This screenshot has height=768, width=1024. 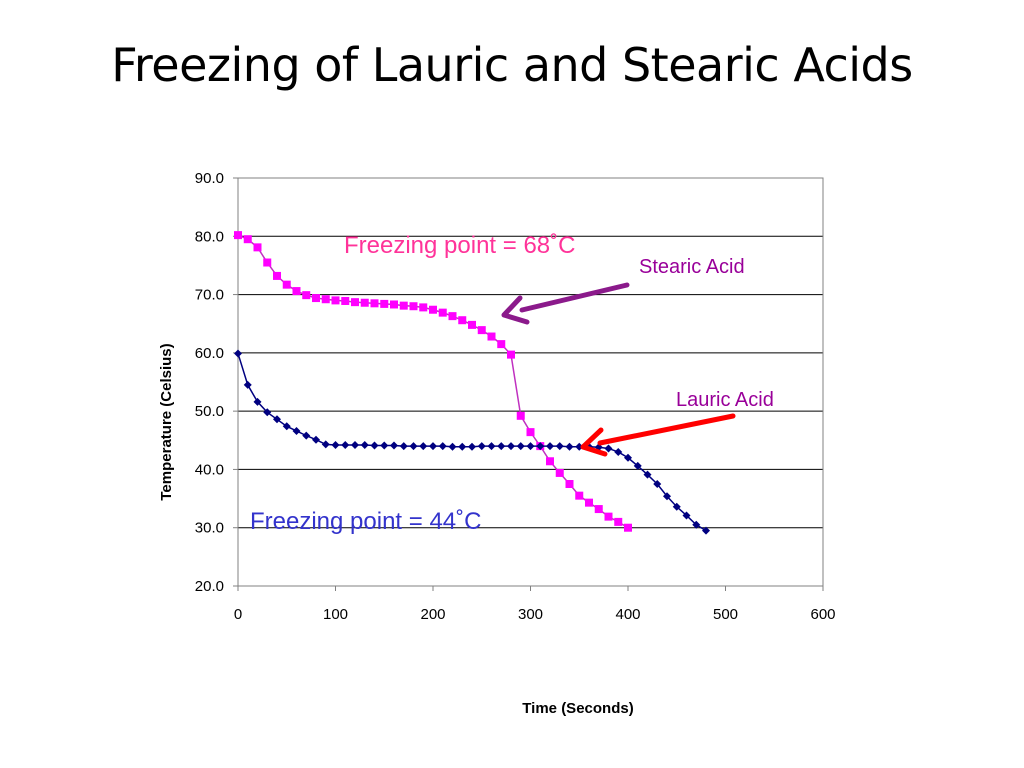 What do you see at coordinates (166, 421) in the screenshot?
I see `y-axis-title: Temperature (Celsius)` at bounding box center [166, 421].